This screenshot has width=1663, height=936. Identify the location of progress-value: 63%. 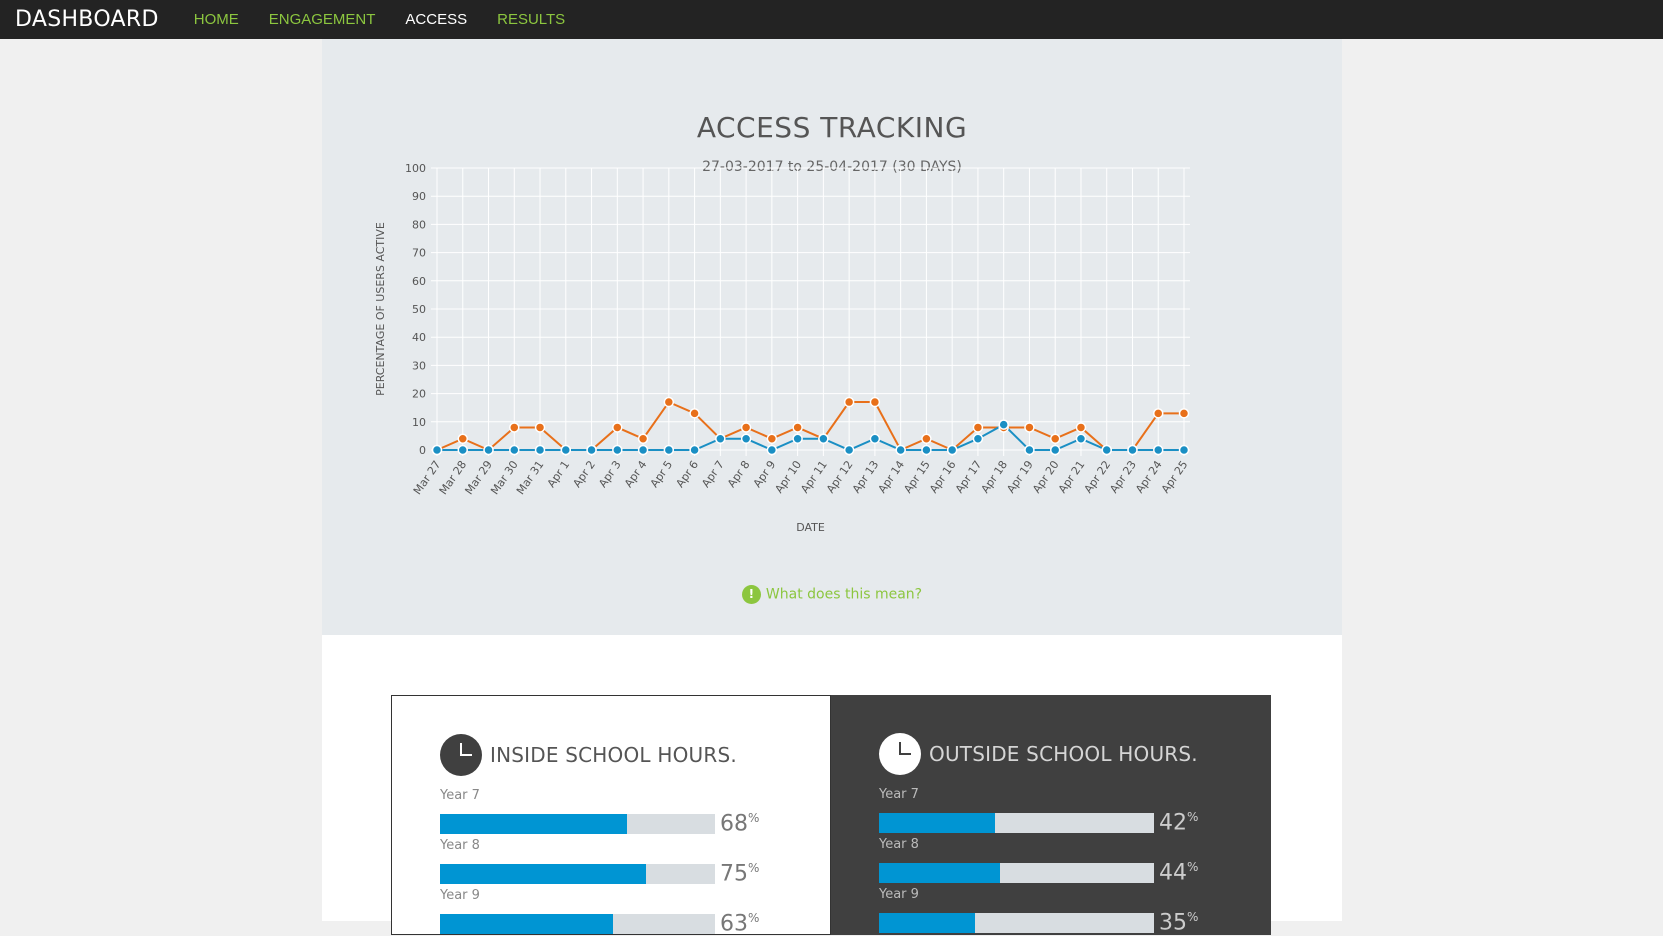
(740, 923).